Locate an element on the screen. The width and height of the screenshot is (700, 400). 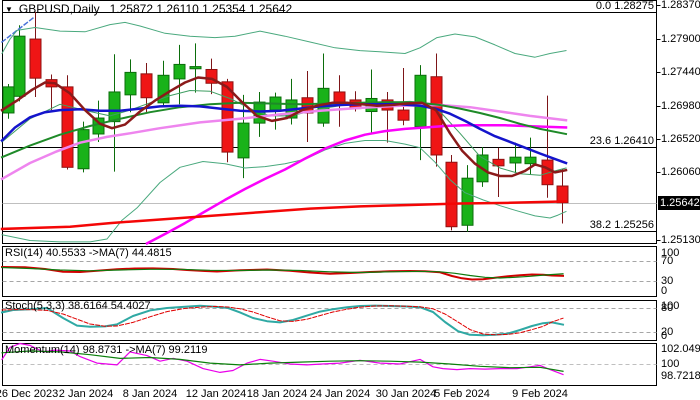
chart-menu-arrow-icon: ▼ is located at coordinates (9, 9).